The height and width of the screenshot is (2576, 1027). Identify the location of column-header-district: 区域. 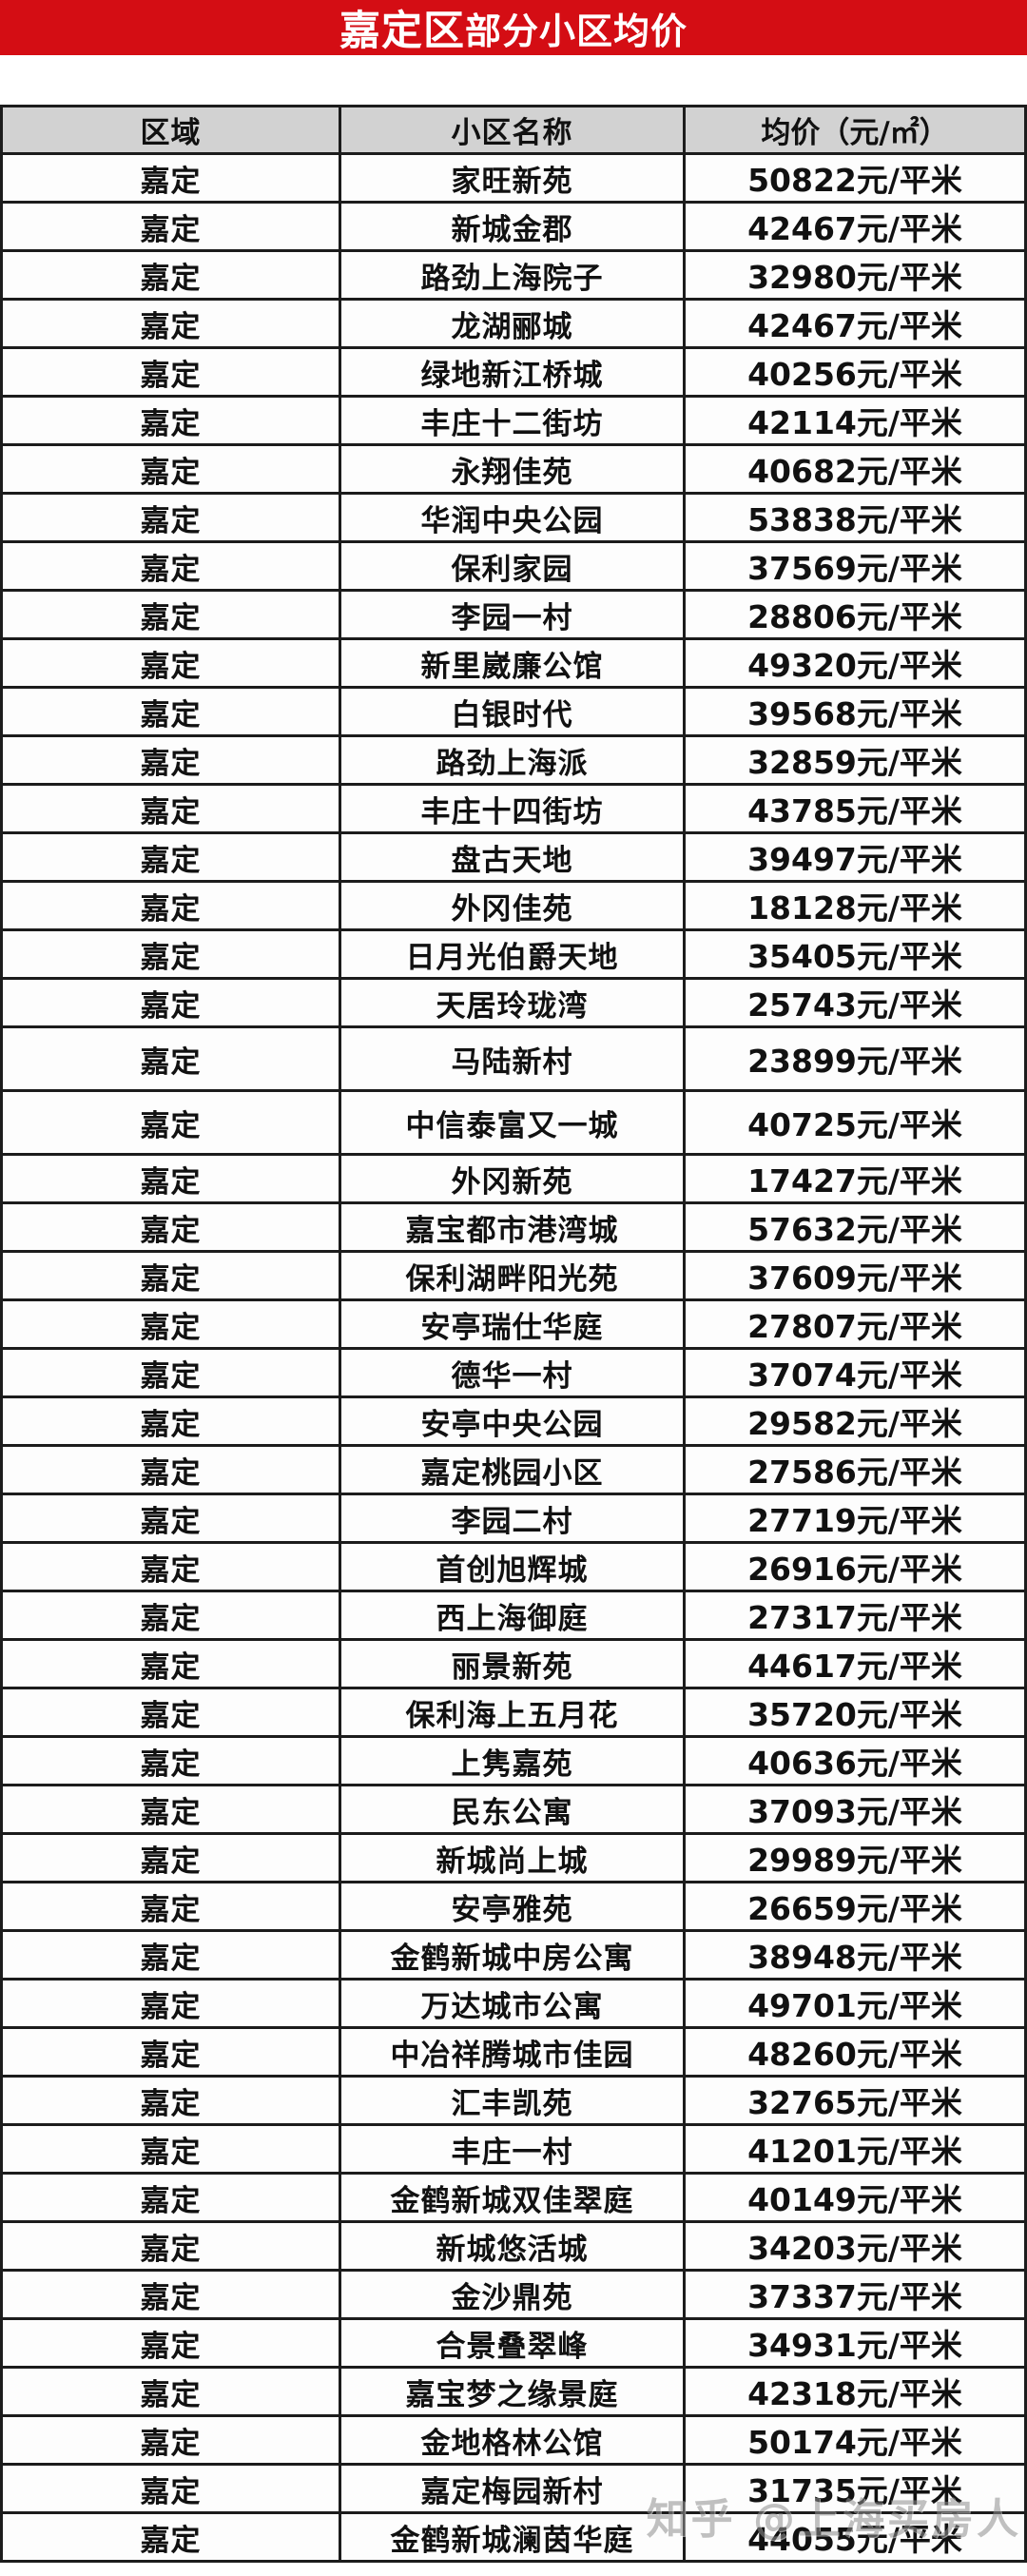
(172, 130).